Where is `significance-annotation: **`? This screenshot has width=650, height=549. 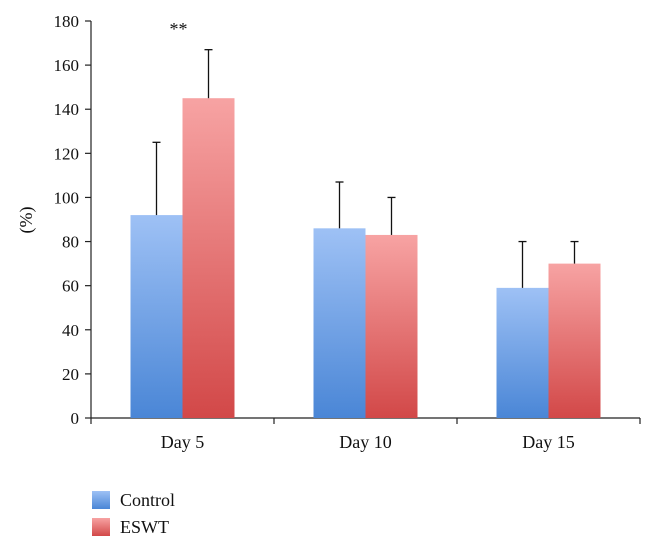 significance-annotation: ** is located at coordinates (179, 29).